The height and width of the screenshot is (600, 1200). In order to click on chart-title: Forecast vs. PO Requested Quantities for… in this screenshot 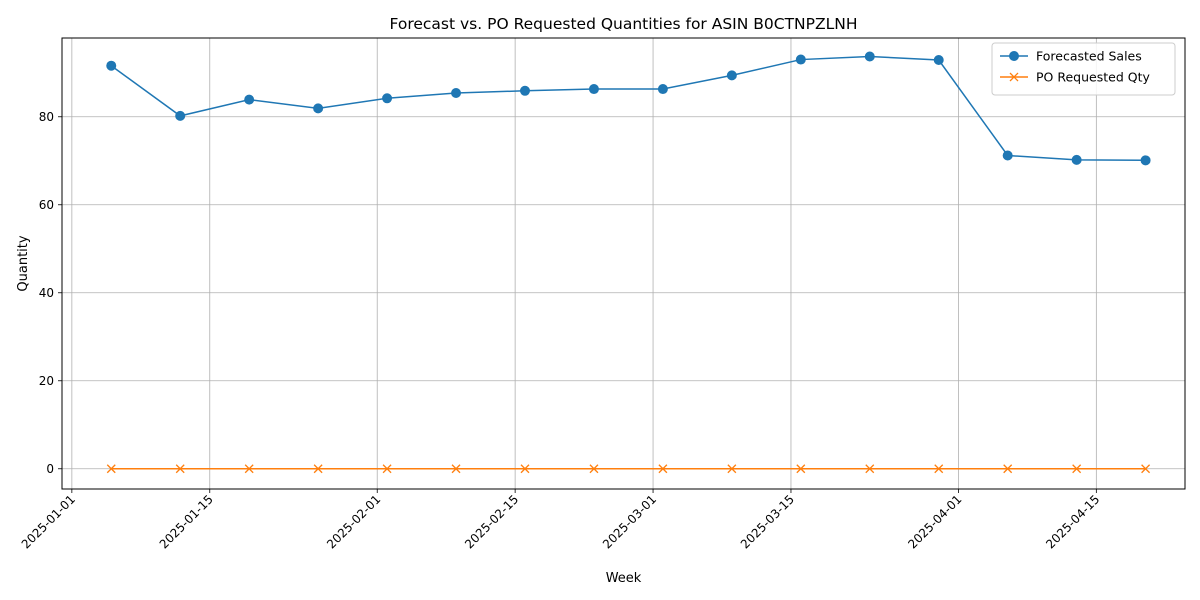, I will do `click(623, 24)`.